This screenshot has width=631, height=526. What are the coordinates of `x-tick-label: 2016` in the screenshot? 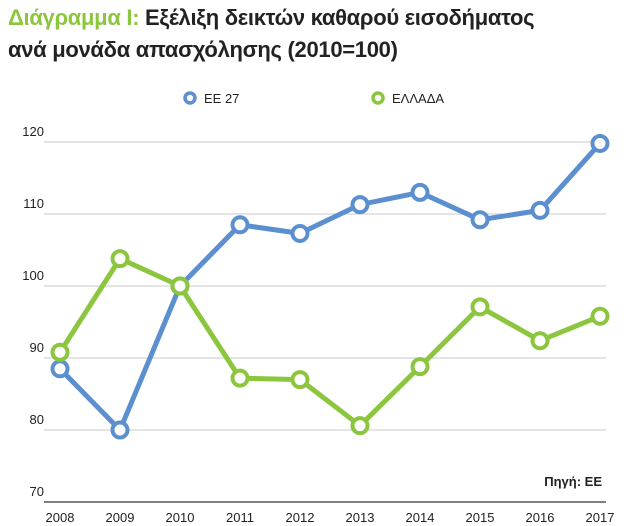 It's located at (540, 517).